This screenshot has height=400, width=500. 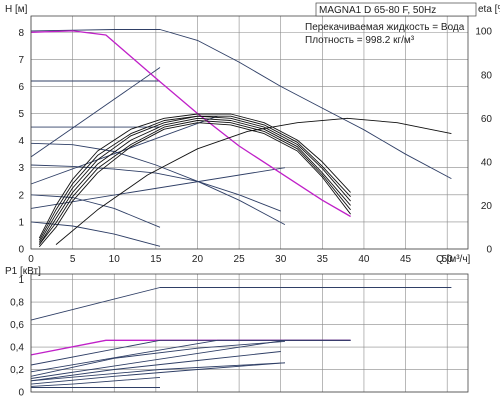 I want to click on max-power-curve, so click(x=190, y=347).